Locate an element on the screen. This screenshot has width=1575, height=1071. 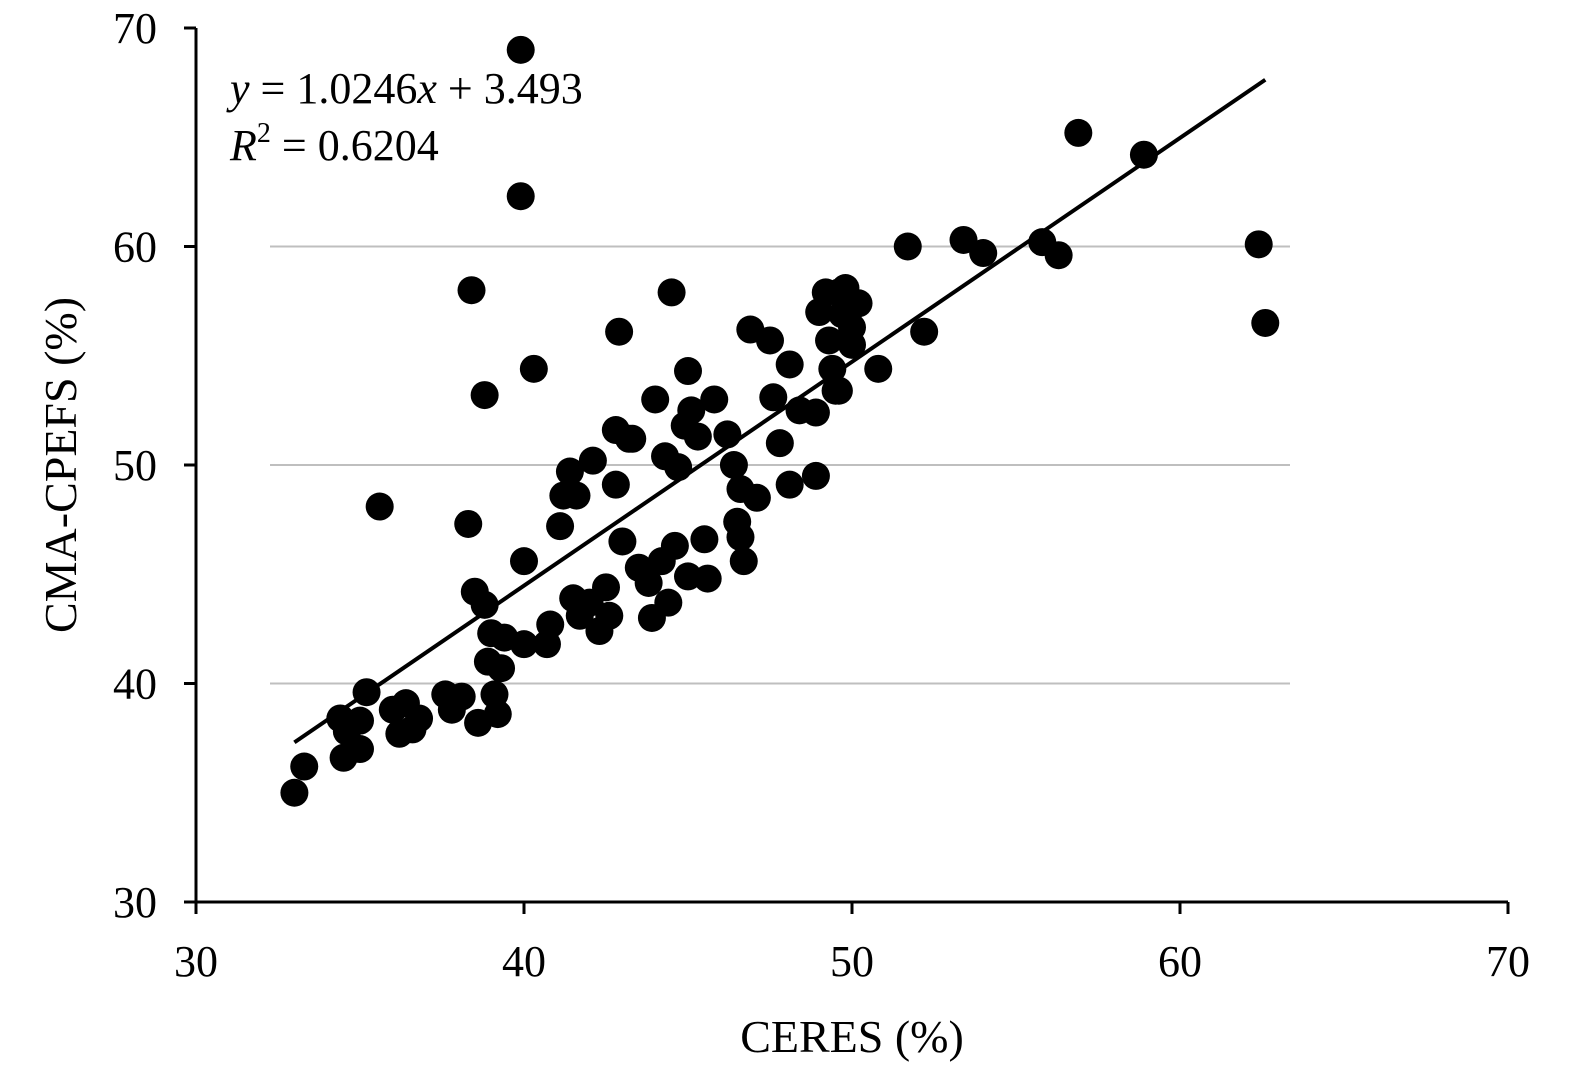
y-axis-ticks: 30 40 50 60 70 is located at coordinates (154, 465).